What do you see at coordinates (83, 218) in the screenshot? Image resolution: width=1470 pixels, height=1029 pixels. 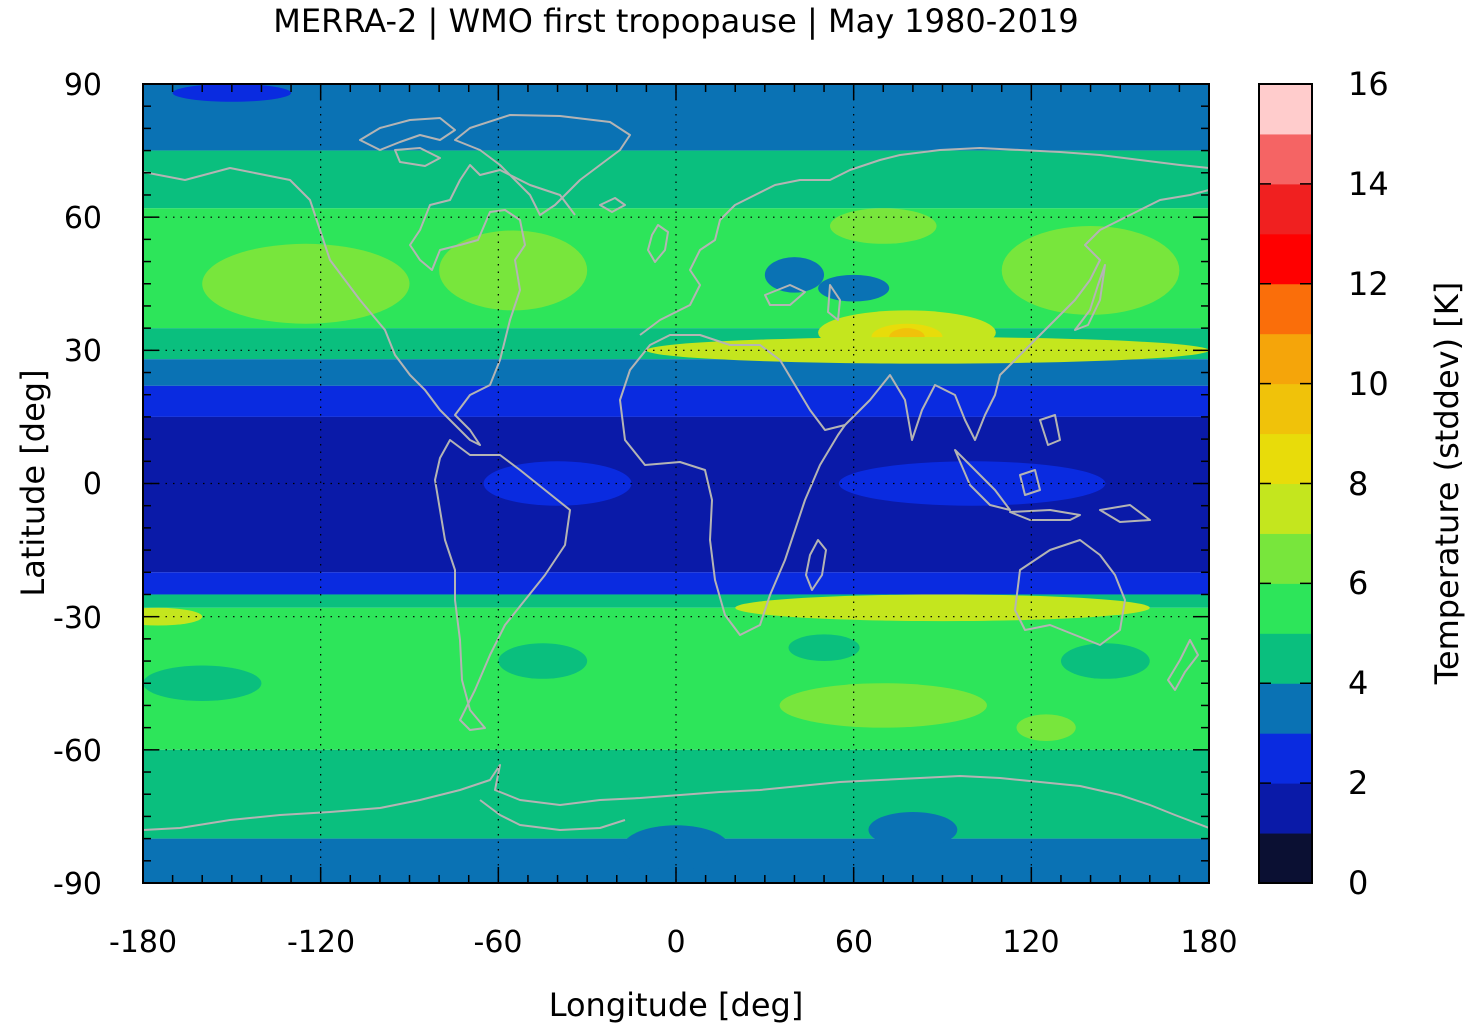 I see `y-tick-label: 60` at bounding box center [83, 218].